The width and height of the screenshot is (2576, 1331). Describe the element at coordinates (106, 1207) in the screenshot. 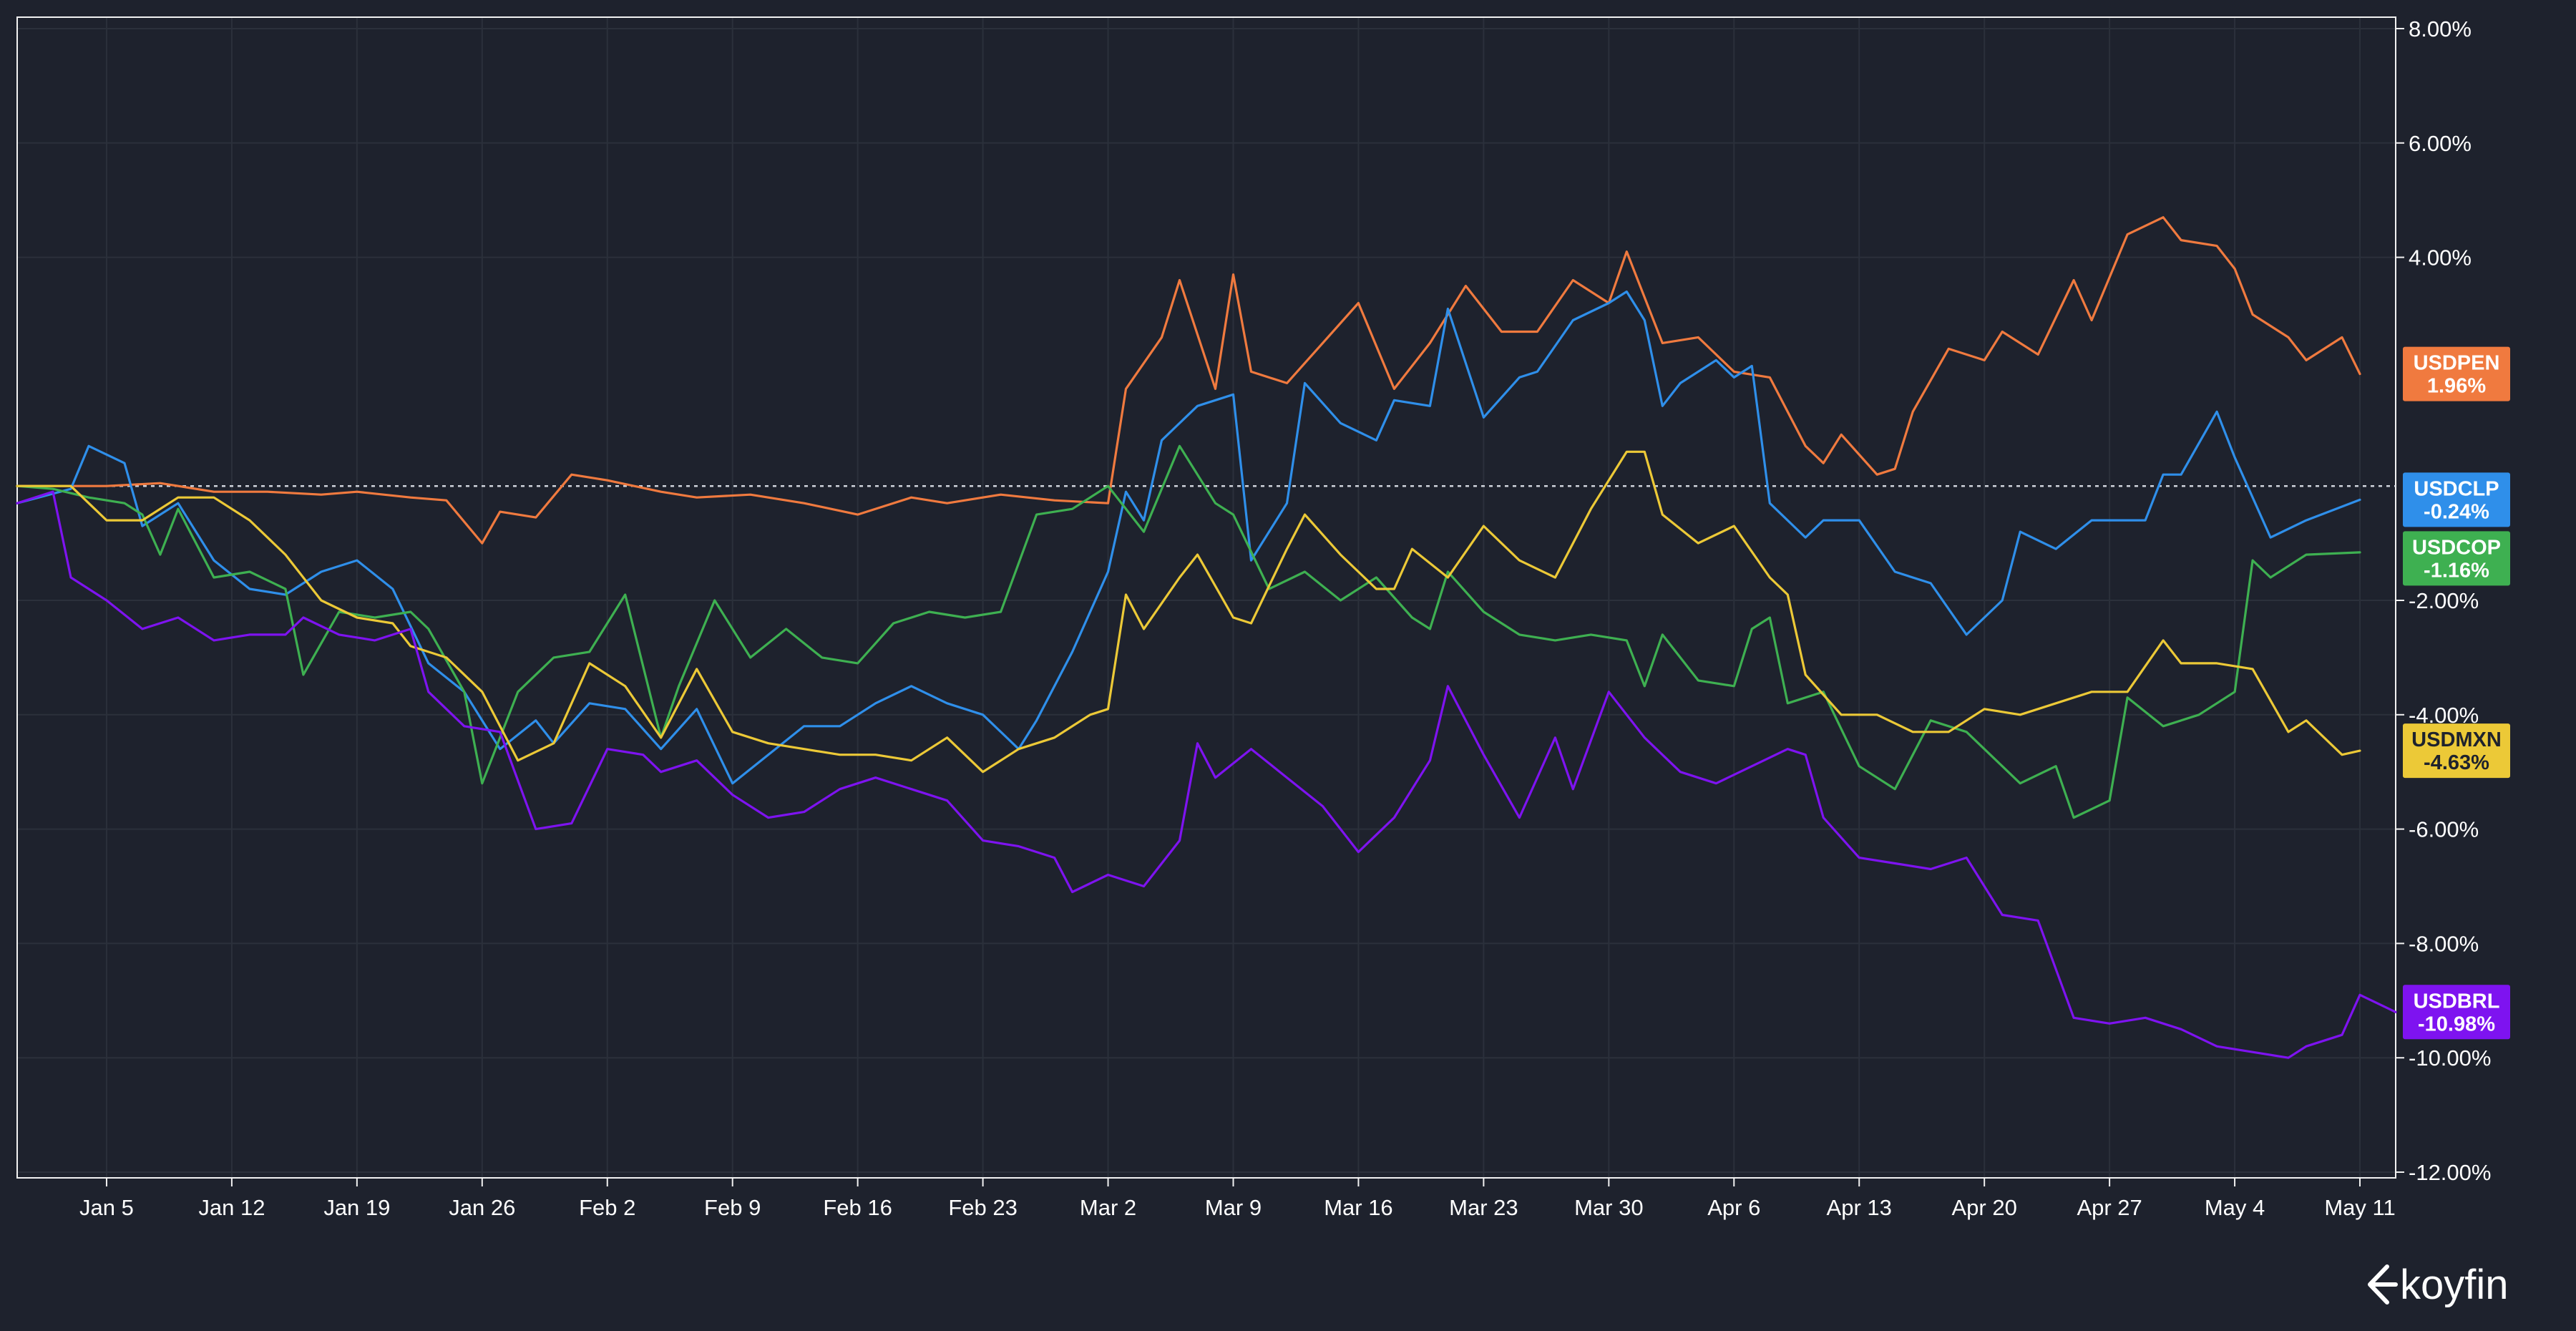

I see `x-tick-label: Jan 5` at that location.